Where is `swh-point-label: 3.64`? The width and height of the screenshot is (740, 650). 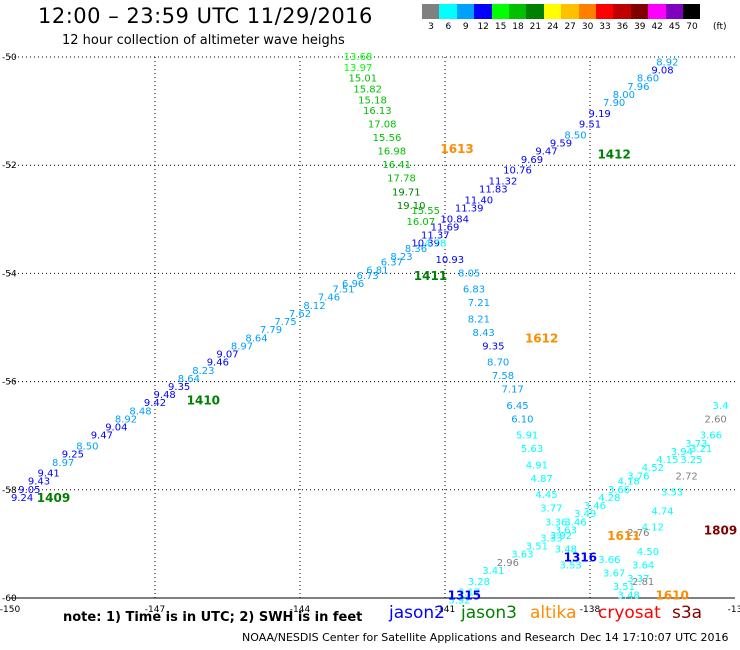
swh-point-label: 3.64 is located at coordinates (643, 566).